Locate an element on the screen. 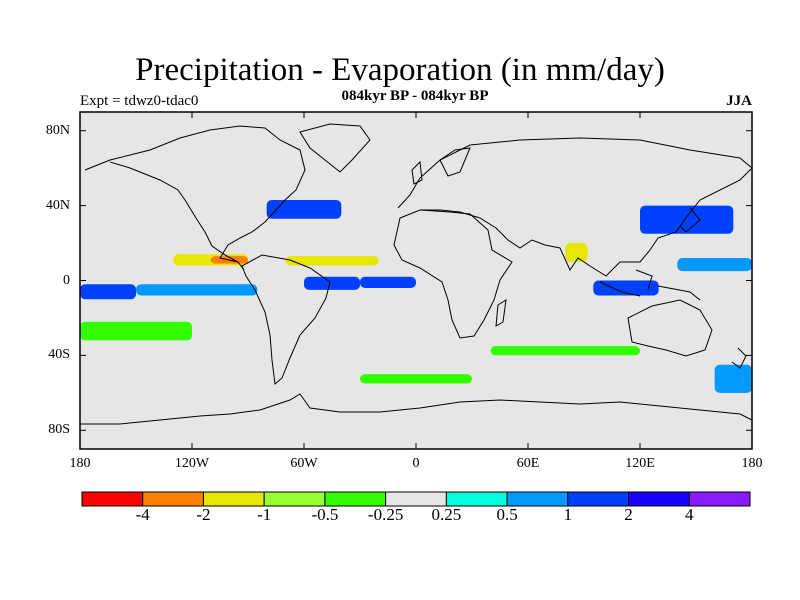  lon-label: 60W is located at coordinates (304, 463).